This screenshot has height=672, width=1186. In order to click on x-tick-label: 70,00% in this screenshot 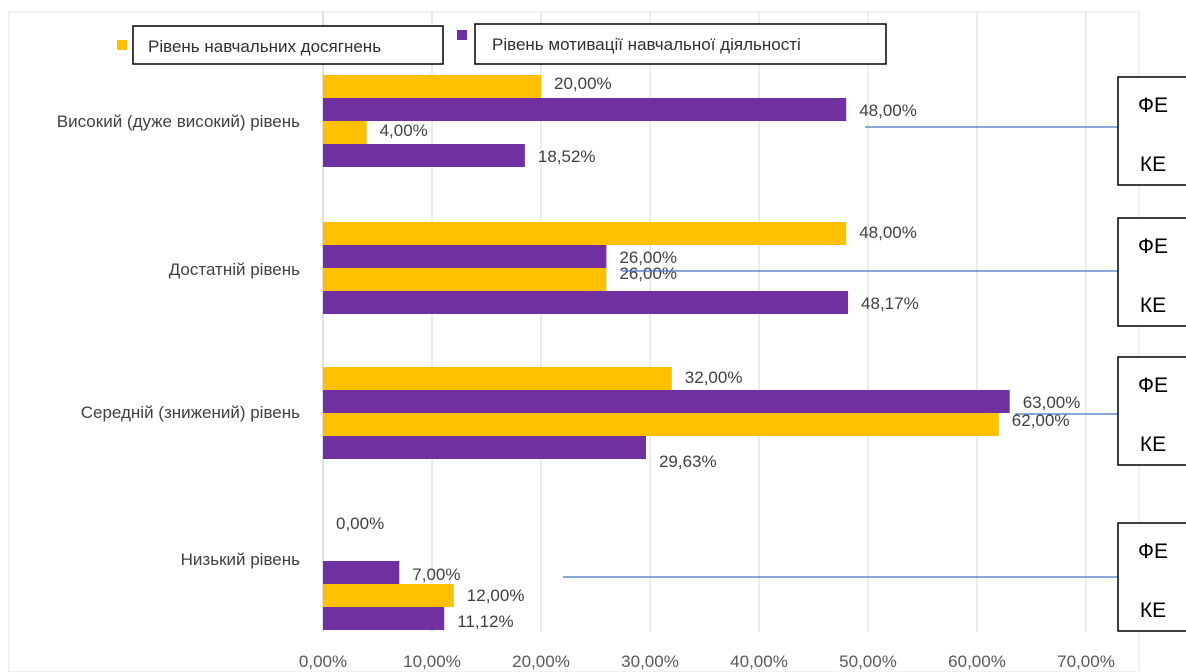, I will do `click(1086, 661)`.